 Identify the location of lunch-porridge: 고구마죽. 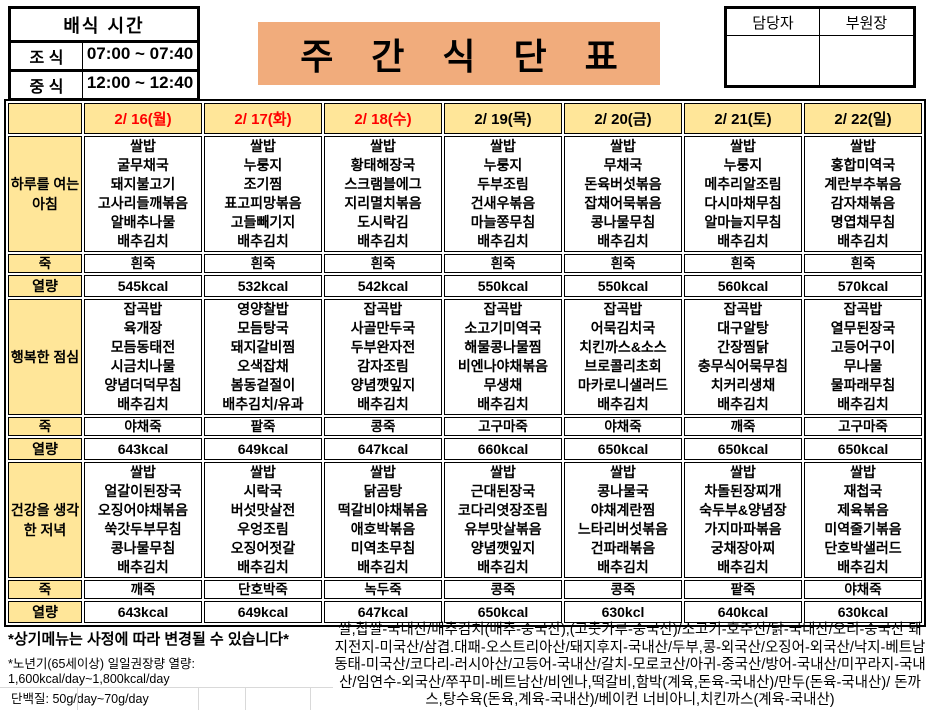
(863, 426).